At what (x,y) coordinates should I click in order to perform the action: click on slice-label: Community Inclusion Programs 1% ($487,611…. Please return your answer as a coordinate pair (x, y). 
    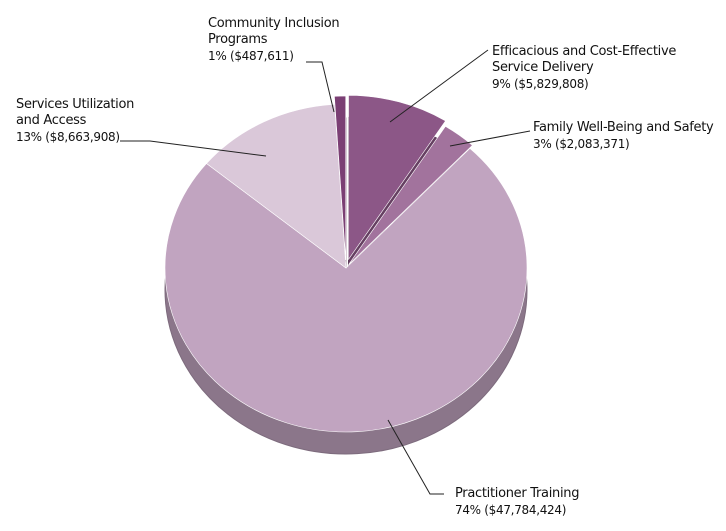
    Looking at the image, I should click on (283, 40).